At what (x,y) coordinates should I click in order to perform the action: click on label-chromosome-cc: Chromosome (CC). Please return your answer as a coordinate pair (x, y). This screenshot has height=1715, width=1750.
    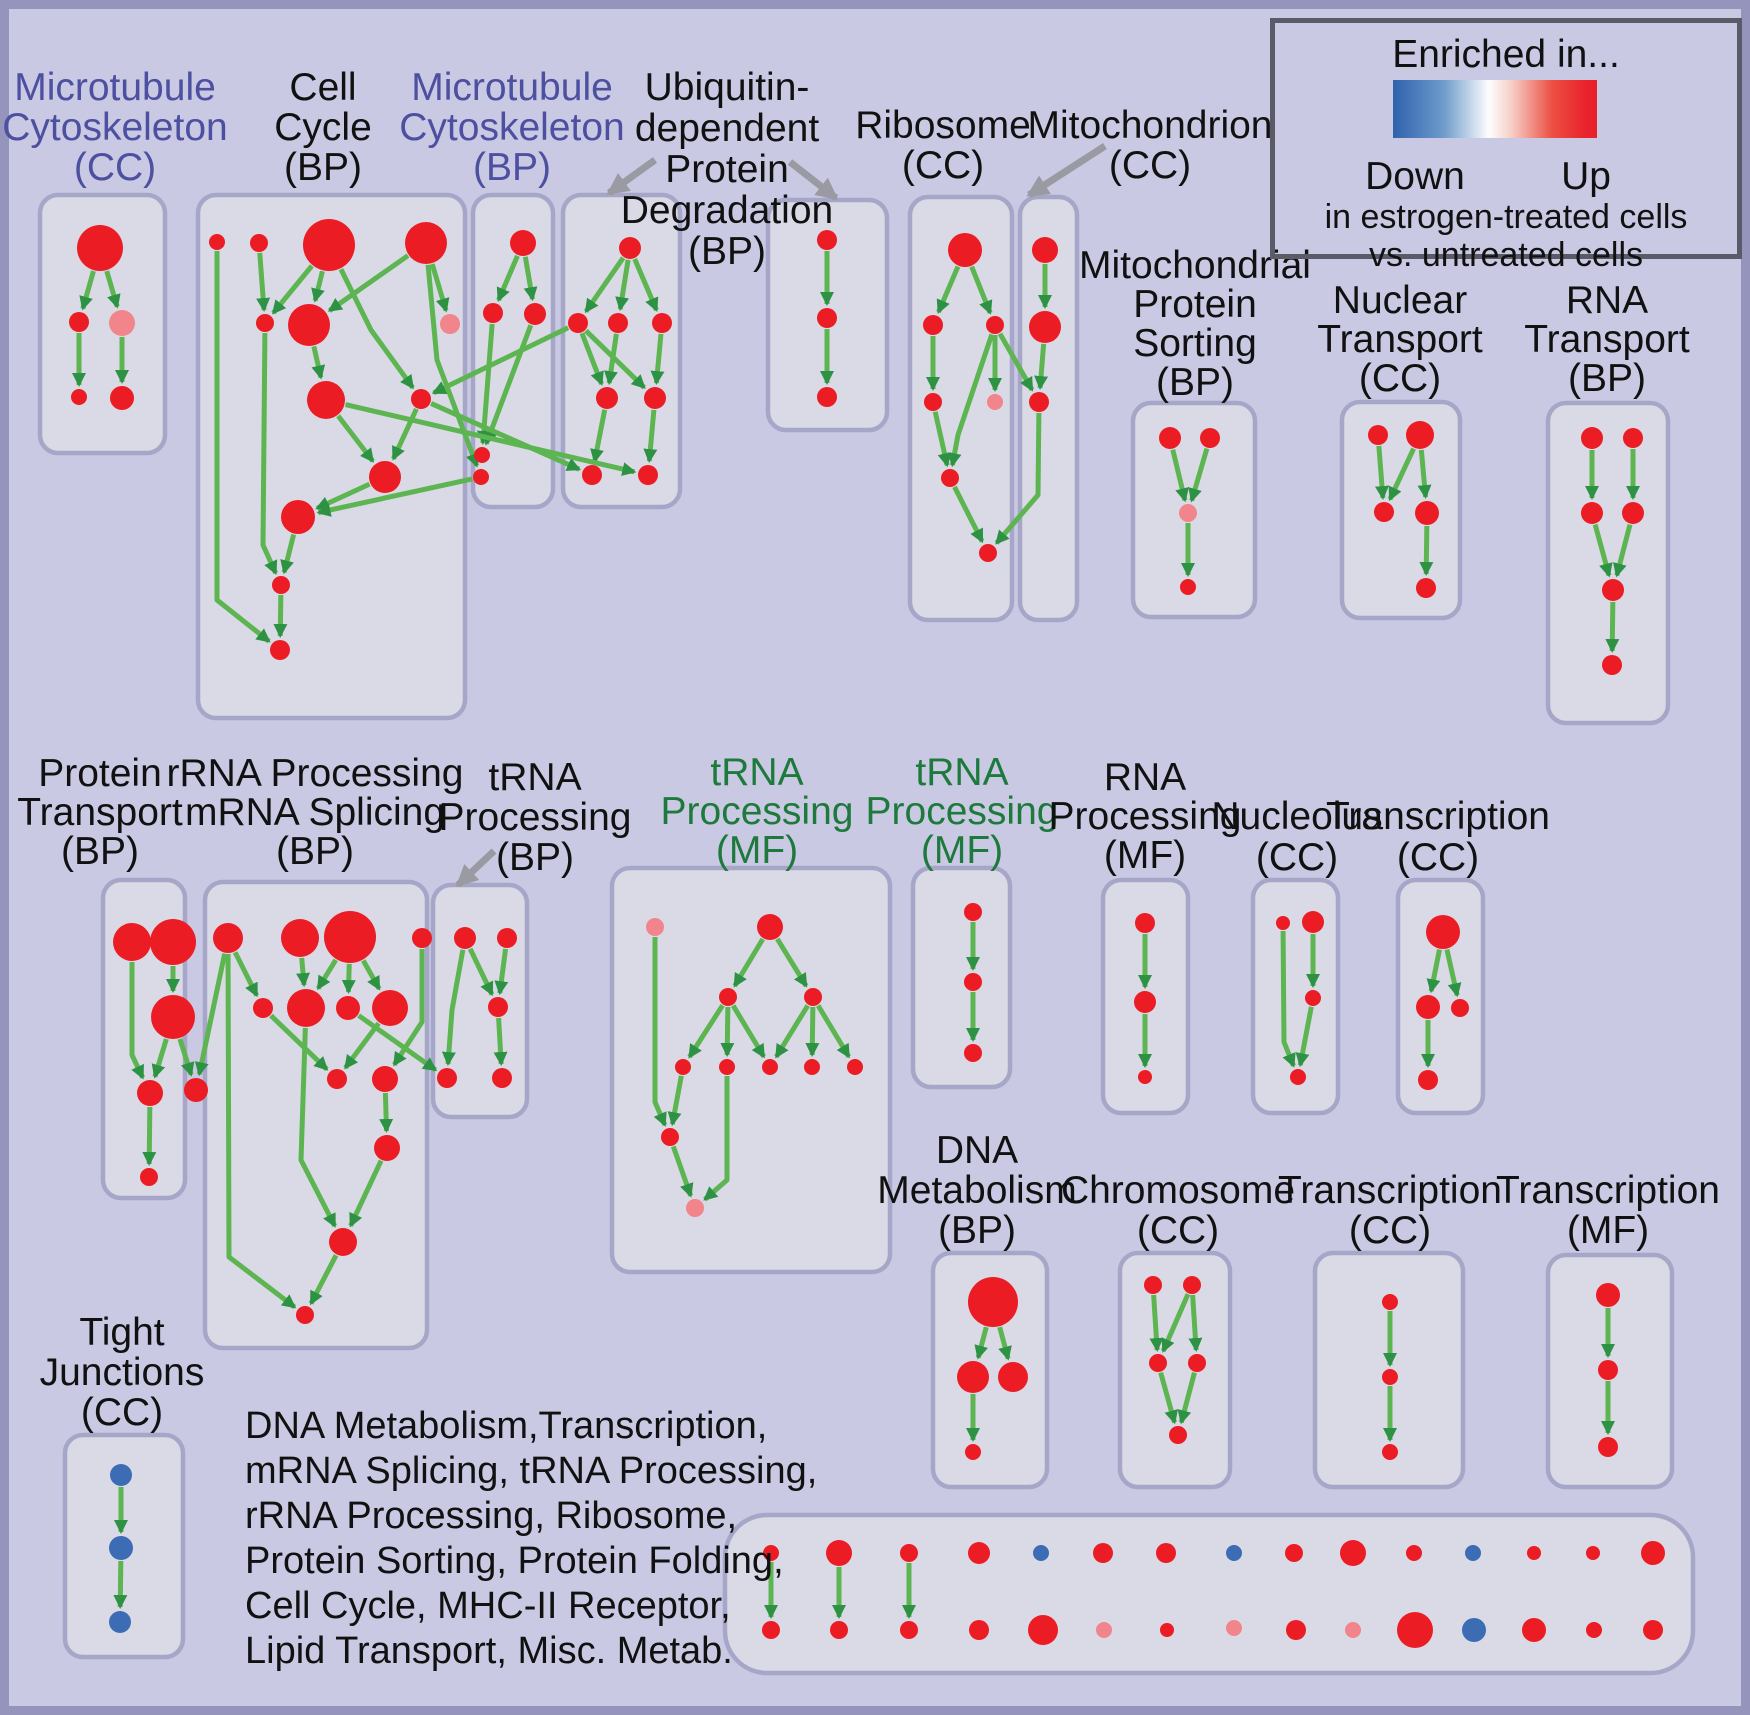
    Looking at the image, I should click on (1178, 1210).